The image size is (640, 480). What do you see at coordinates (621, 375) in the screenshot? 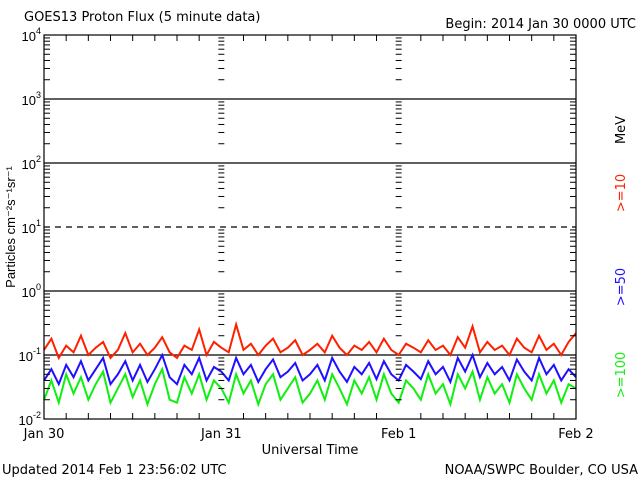
I see `legend-entry: >=100` at bounding box center [621, 375].